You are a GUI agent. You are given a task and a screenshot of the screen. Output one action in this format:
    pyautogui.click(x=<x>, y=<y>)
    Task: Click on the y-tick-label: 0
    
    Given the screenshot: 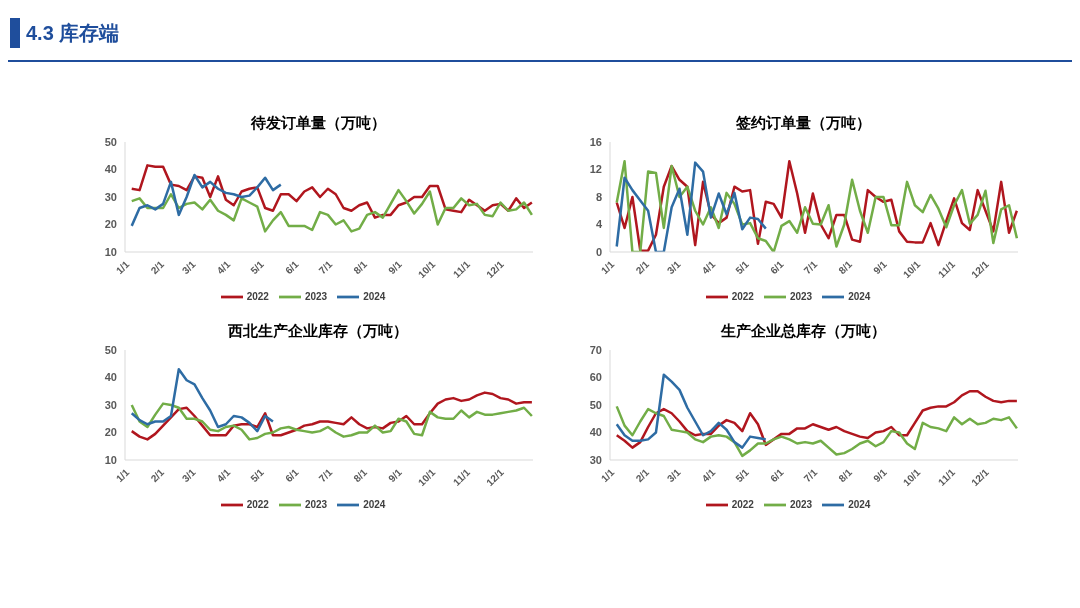 What is the action you would take?
    pyautogui.click(x=598, y=251)
    